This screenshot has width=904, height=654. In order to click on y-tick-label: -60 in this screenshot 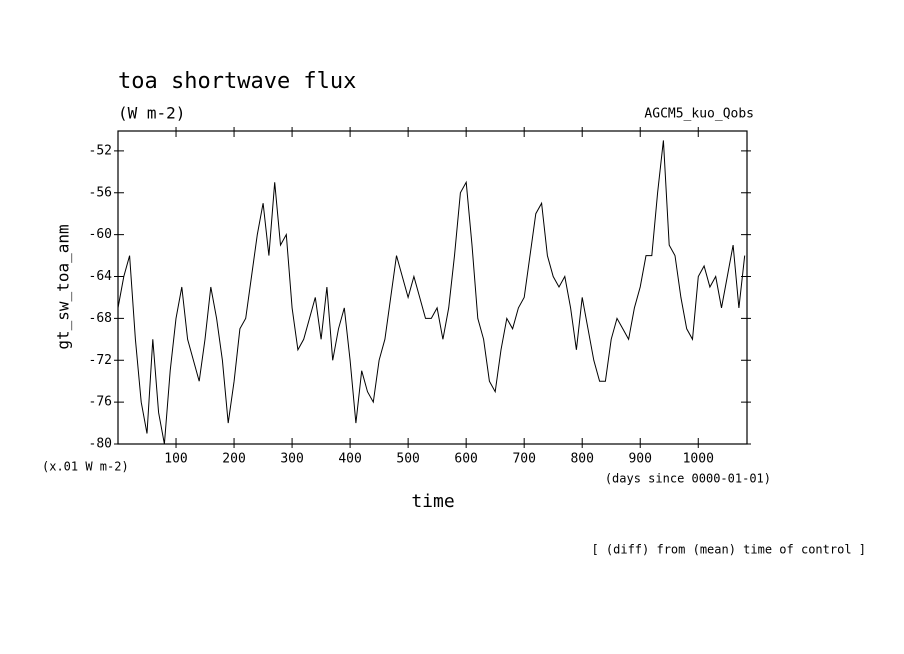, I will do `click(100, 234)`.